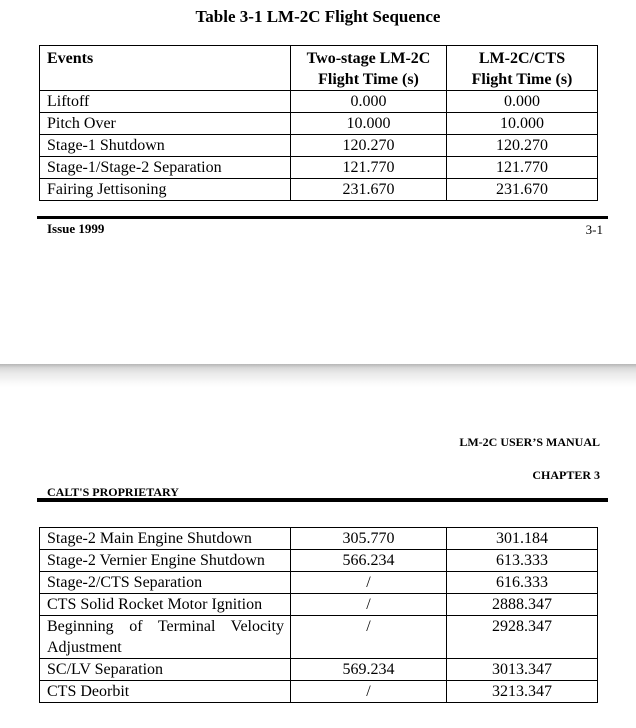  What do you see at coordinates (318, 376) in the screenshot?
I see `page-separator` at bounding box center [318, 376].